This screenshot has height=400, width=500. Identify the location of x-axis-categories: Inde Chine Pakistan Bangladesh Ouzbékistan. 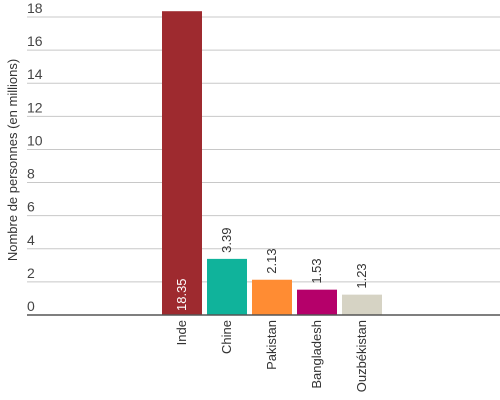
(271, 356).